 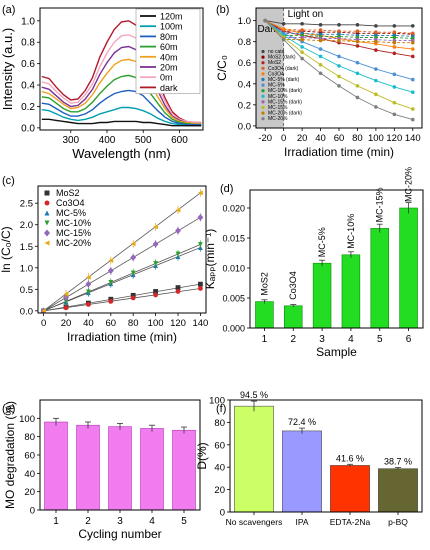 What do you see at coordinates (357, 138) in the screenshot?
I see `x-tick-label: 80` at bounding box center [357, 138].